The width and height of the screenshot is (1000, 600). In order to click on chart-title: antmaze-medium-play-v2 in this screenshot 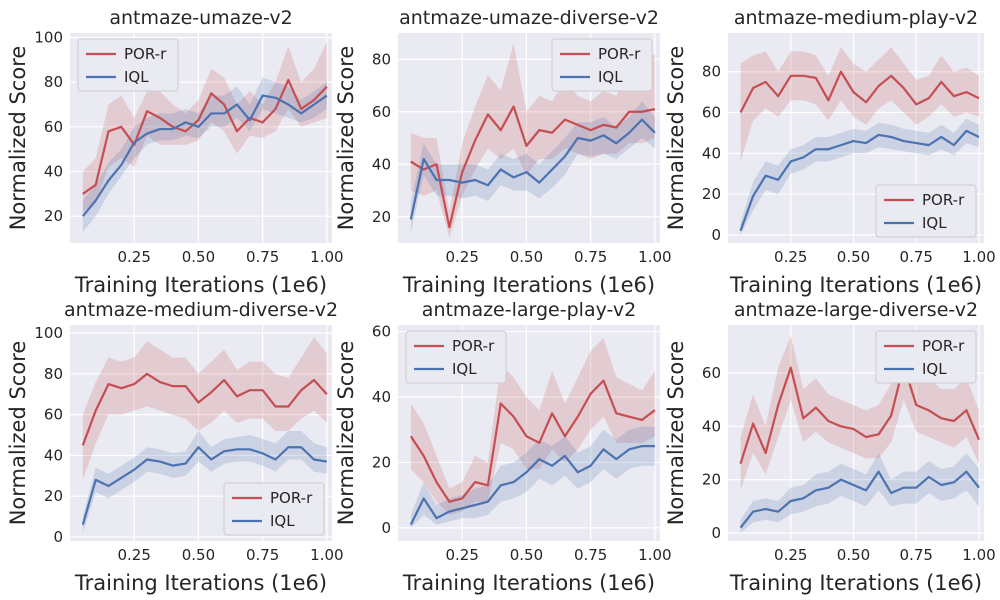, I will do `click(856, 18)`.